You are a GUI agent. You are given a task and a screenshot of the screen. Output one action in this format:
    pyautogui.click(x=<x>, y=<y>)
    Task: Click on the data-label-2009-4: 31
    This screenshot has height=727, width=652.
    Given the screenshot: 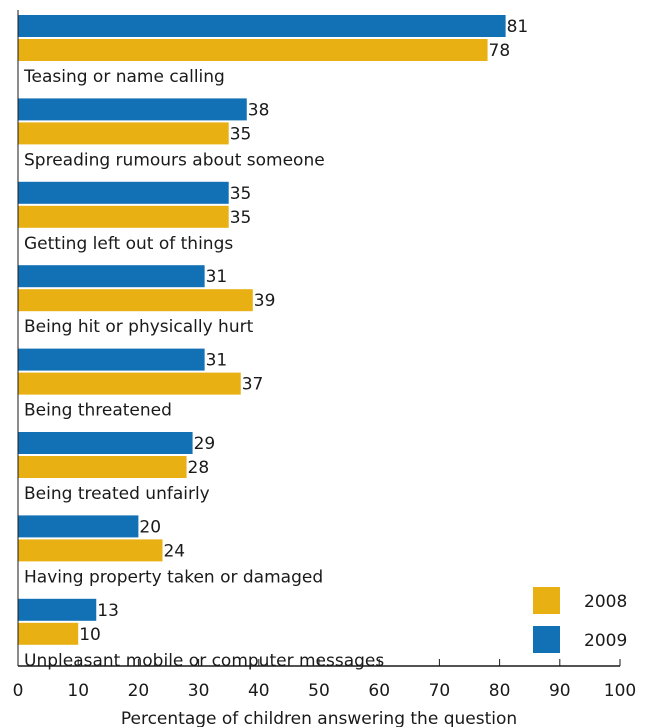 What is the action you would take?
    pyautogui.click(x=217, y=277)
    